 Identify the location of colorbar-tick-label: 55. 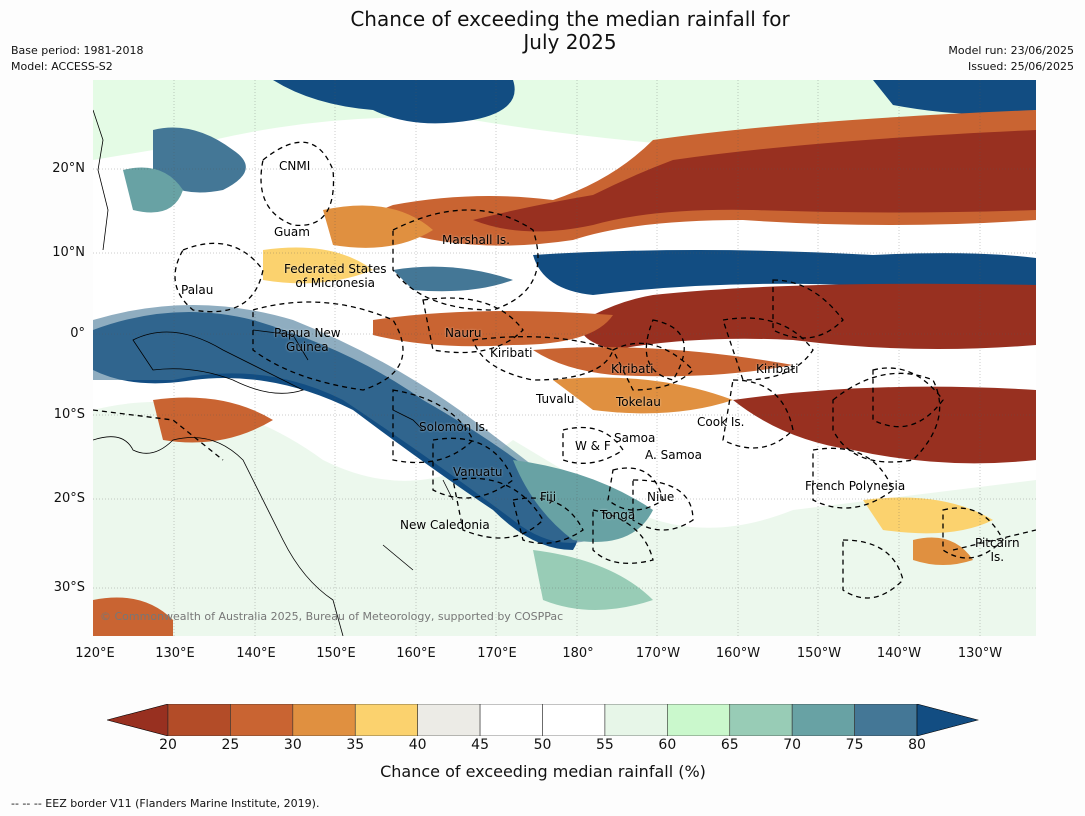
(604, 745).